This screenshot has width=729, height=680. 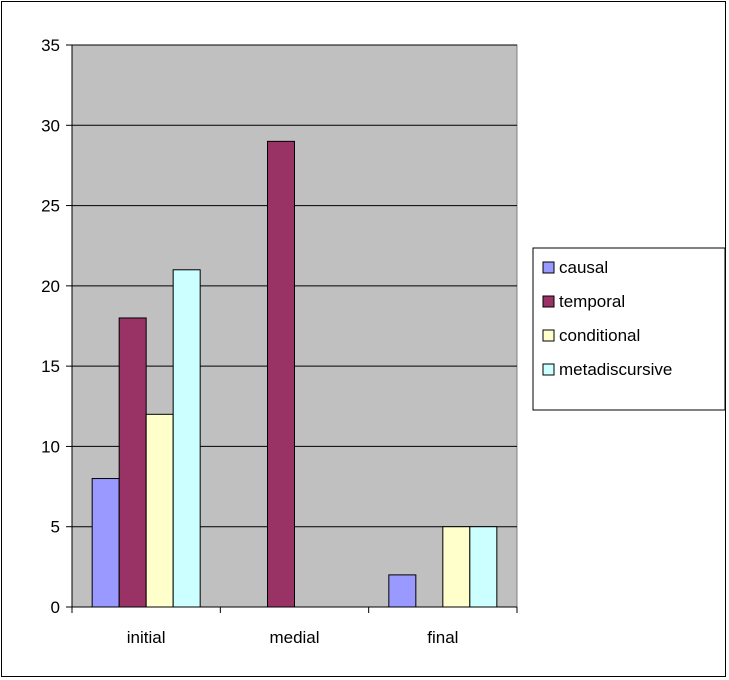 I want to click on bar-conditional-initial, so click(x=159, y=510).